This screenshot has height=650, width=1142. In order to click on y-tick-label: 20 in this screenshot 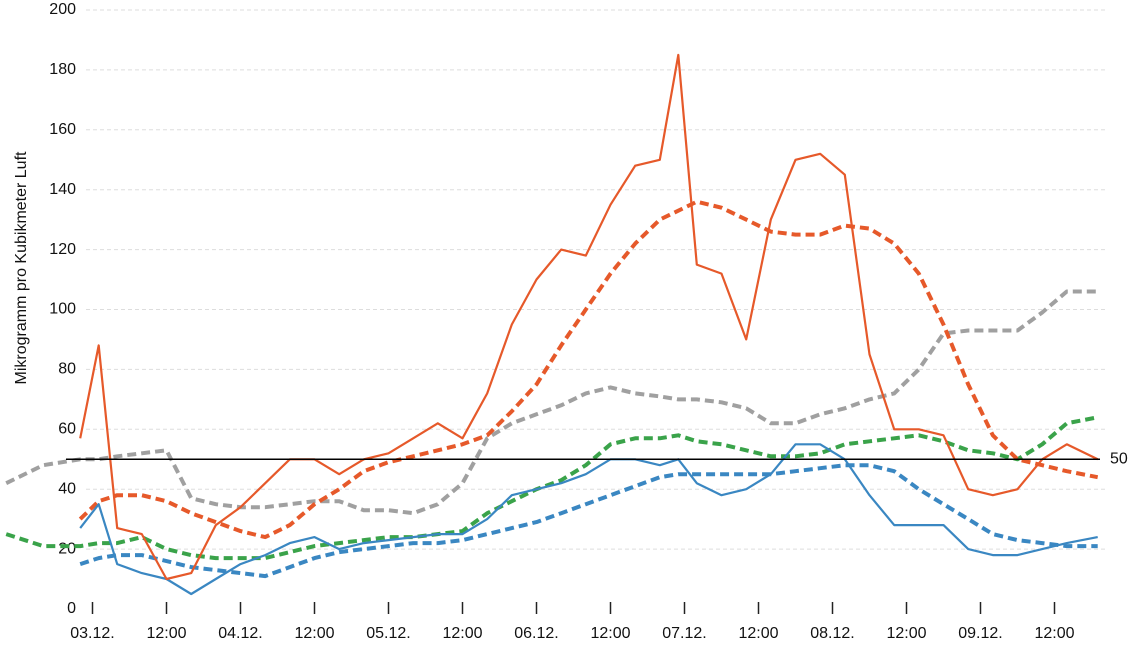, I will do `click(67, 548)`.